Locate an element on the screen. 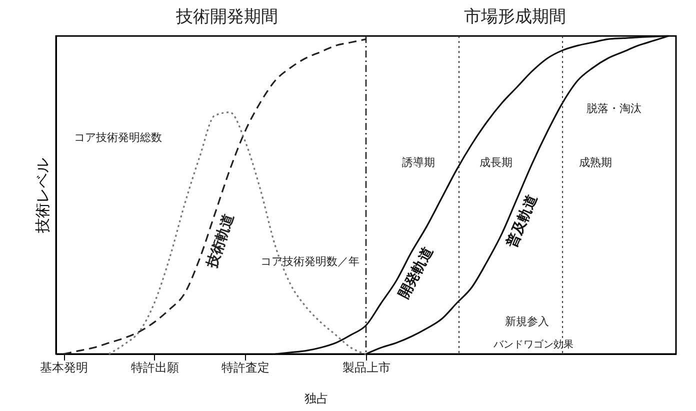  annotation: 新規参入 is located at coordinates (527, 321).